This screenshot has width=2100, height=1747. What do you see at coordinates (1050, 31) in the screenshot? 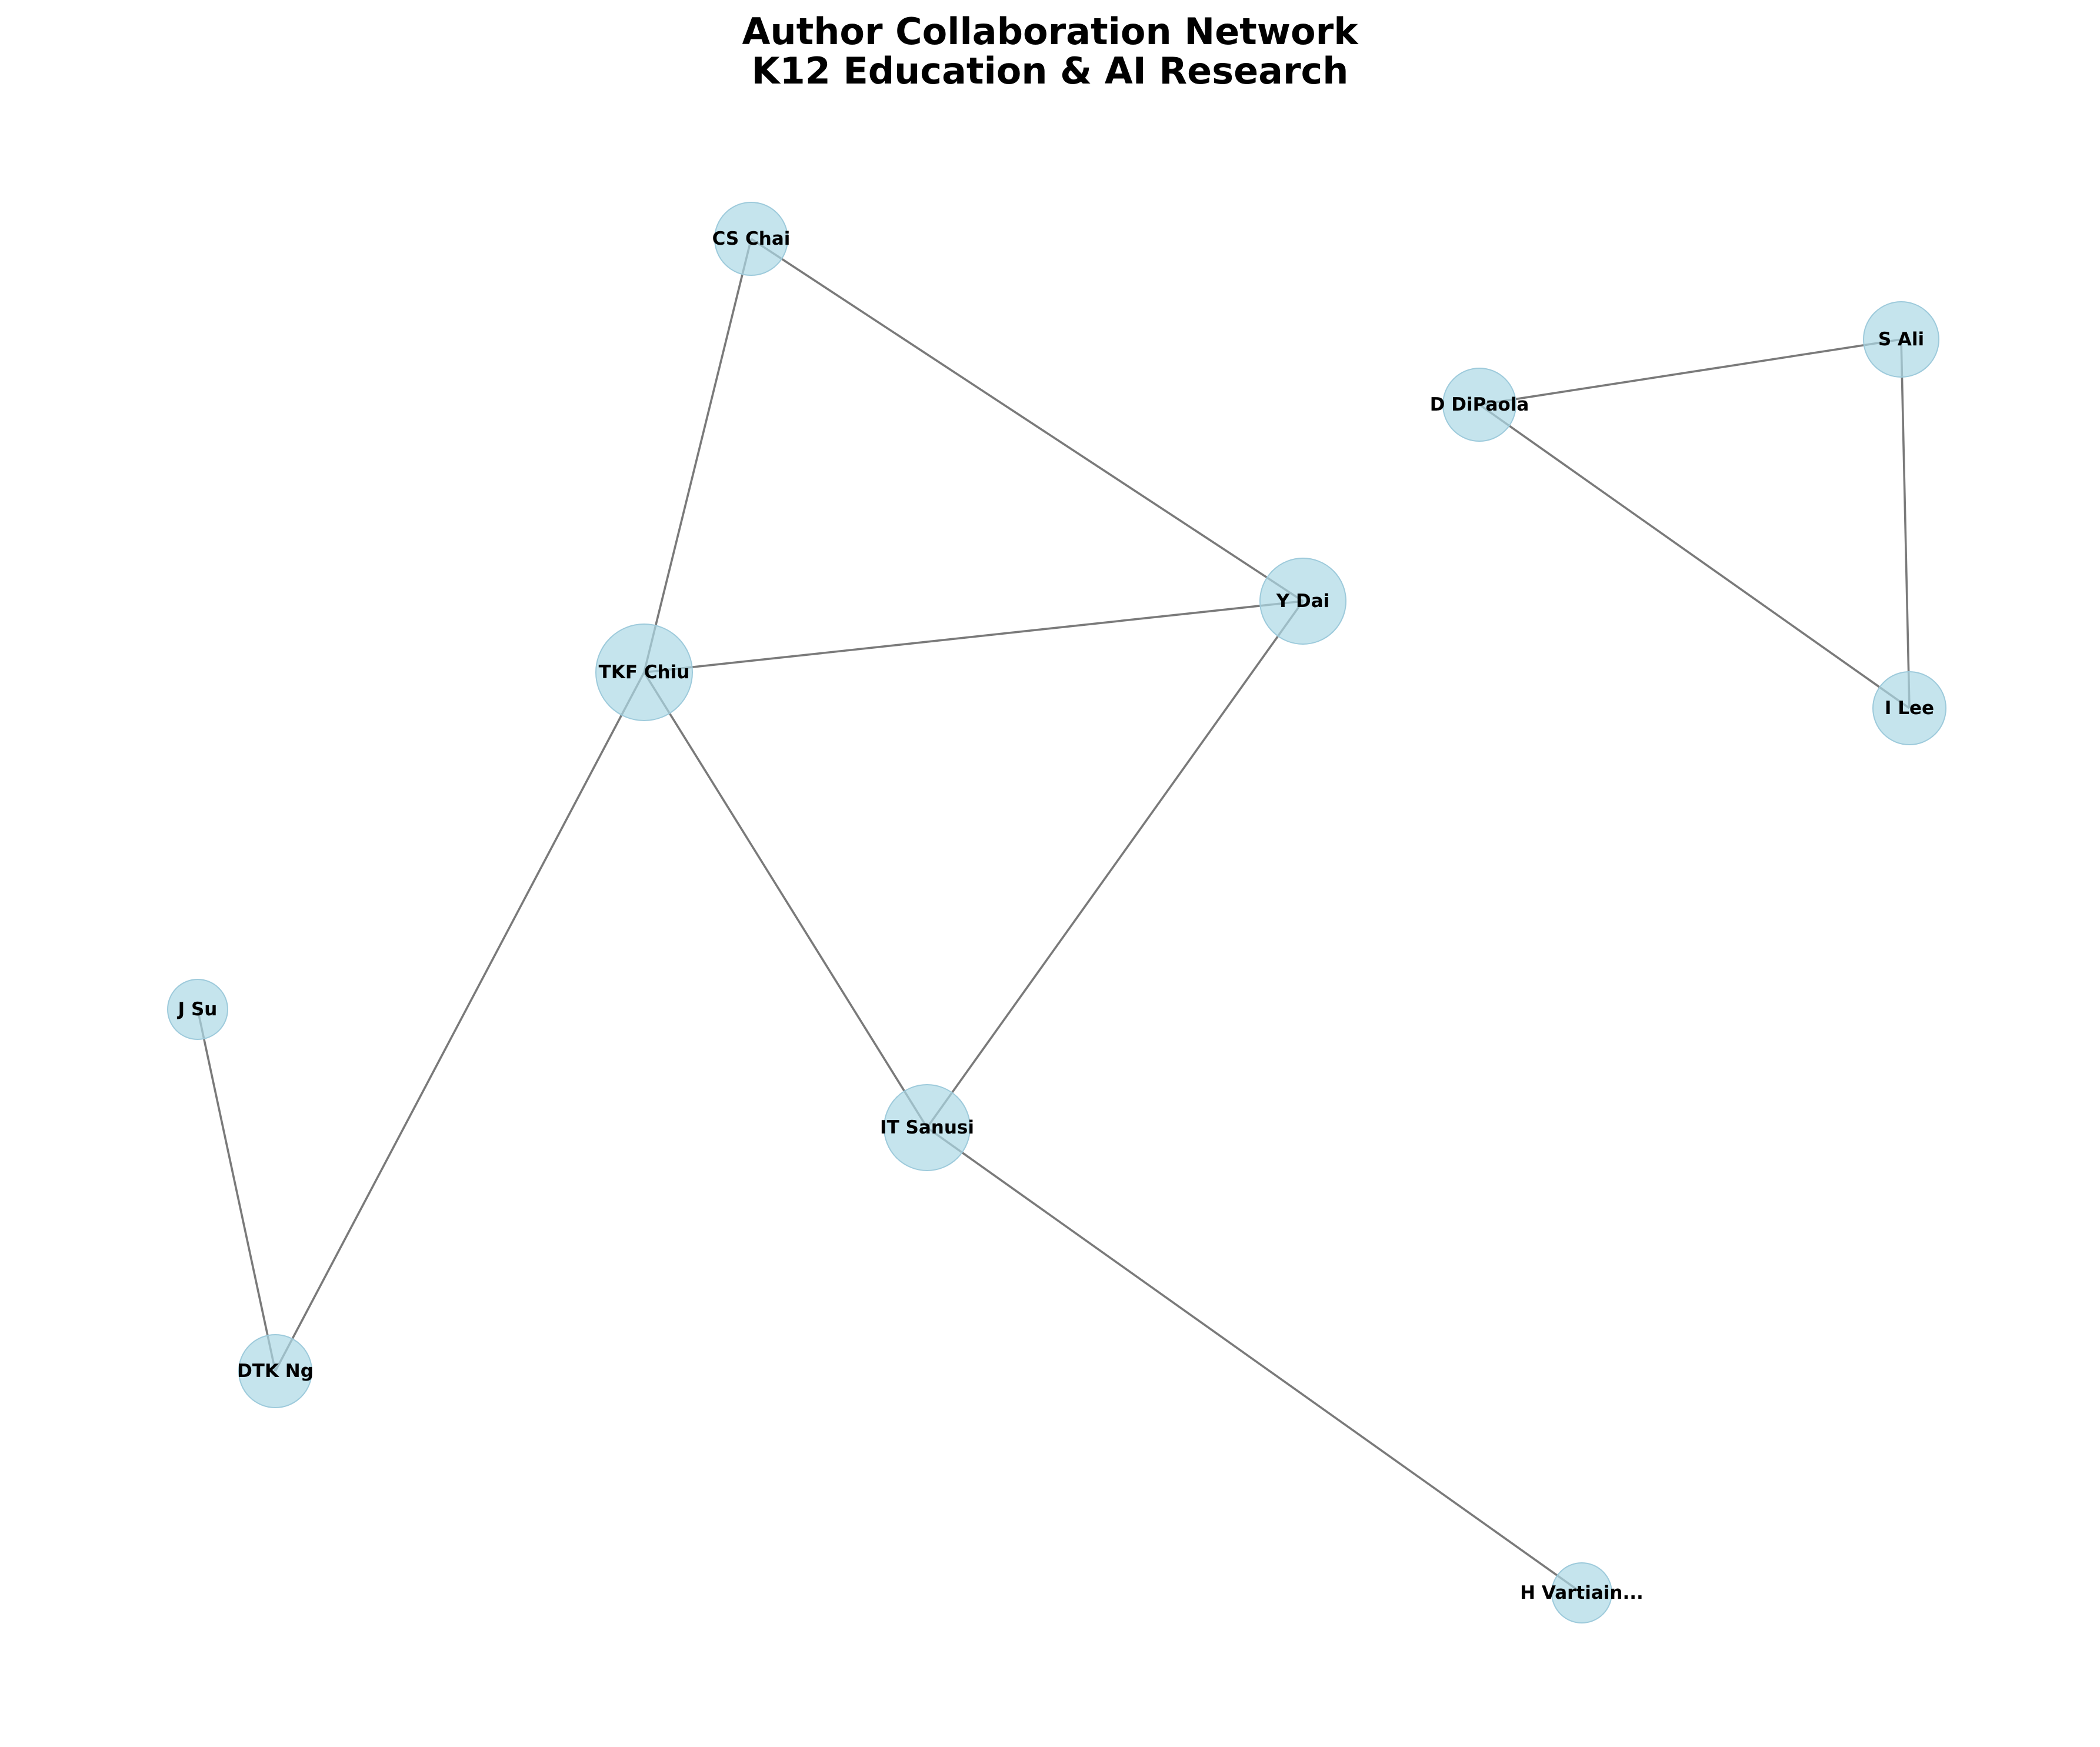
I see `figure-title-line-1: Author Collaboration Network` at bounding box center [1050, 31].